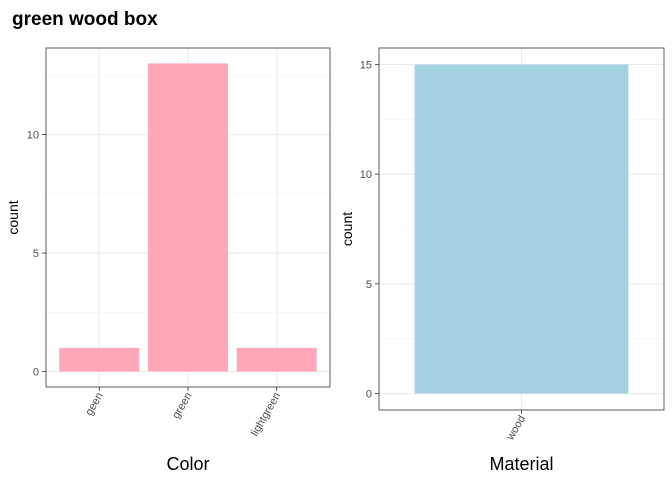  I want to click on x-axis-title: Material, so click(521, 464).